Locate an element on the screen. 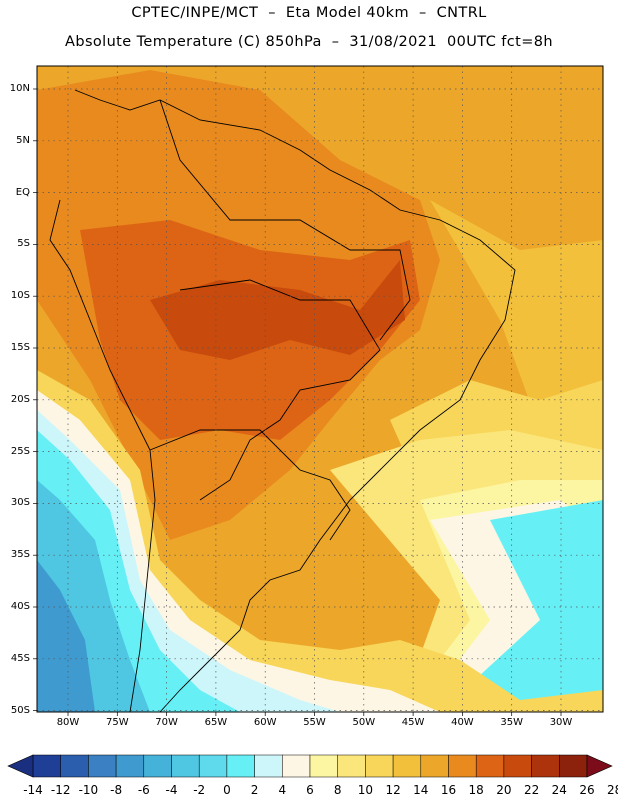 This screenshot has width=618, height=800. brazil-west-border is located at coordinates (280, 390).